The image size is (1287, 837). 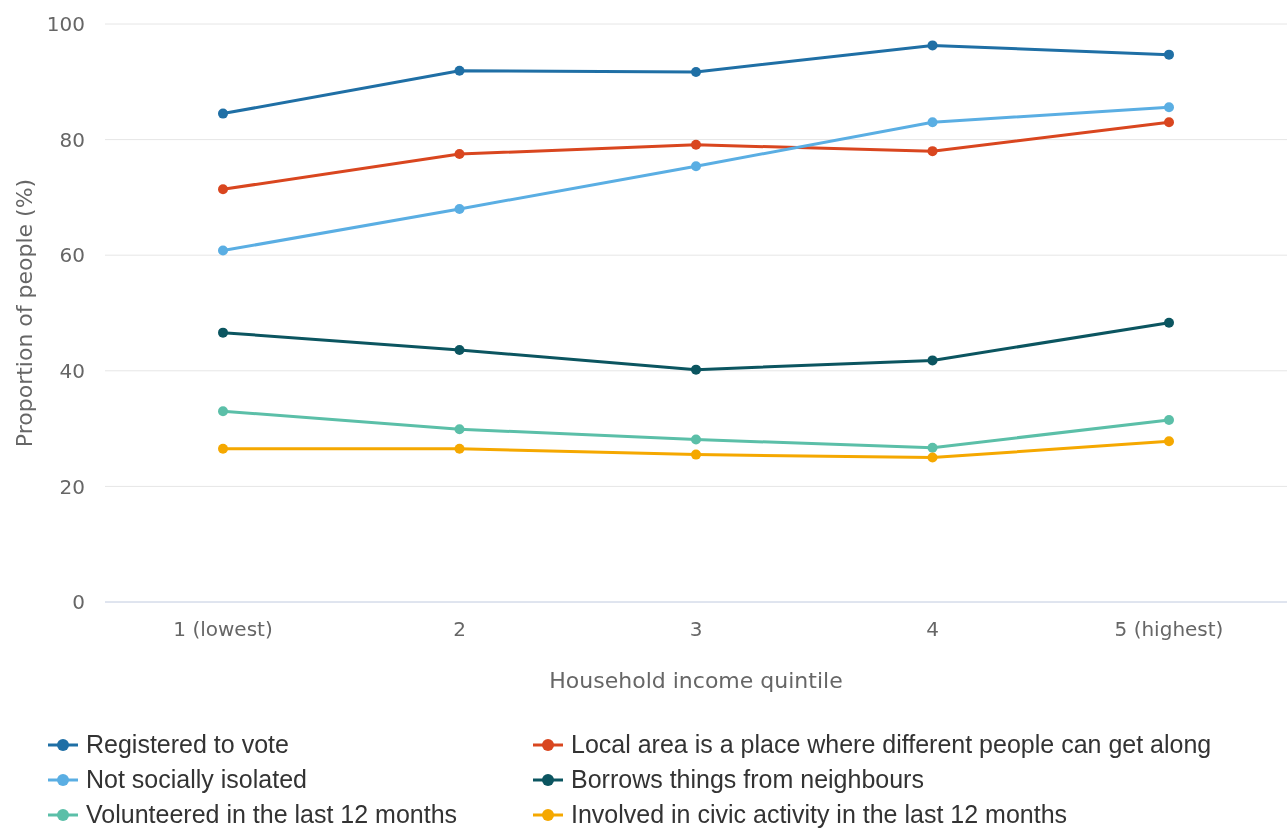 I want to click on x-tick-label: 3, so click(x=696, y=629).